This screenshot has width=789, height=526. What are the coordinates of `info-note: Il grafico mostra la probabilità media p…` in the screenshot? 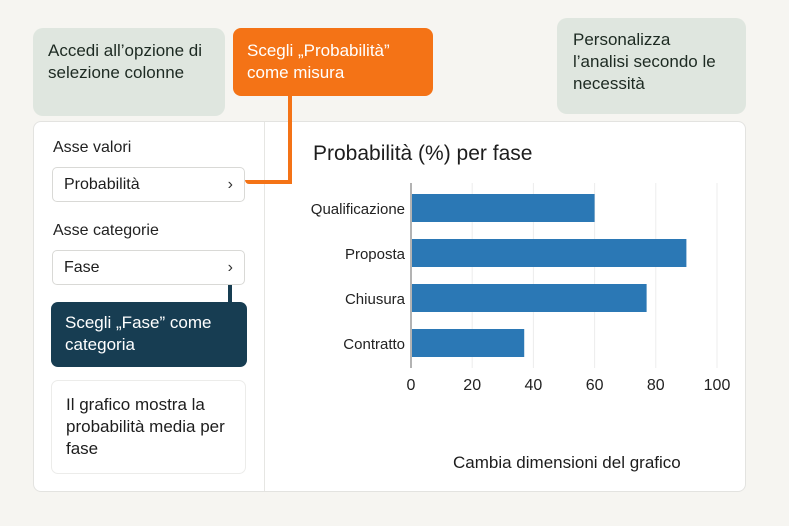 It's located at (148, 427).